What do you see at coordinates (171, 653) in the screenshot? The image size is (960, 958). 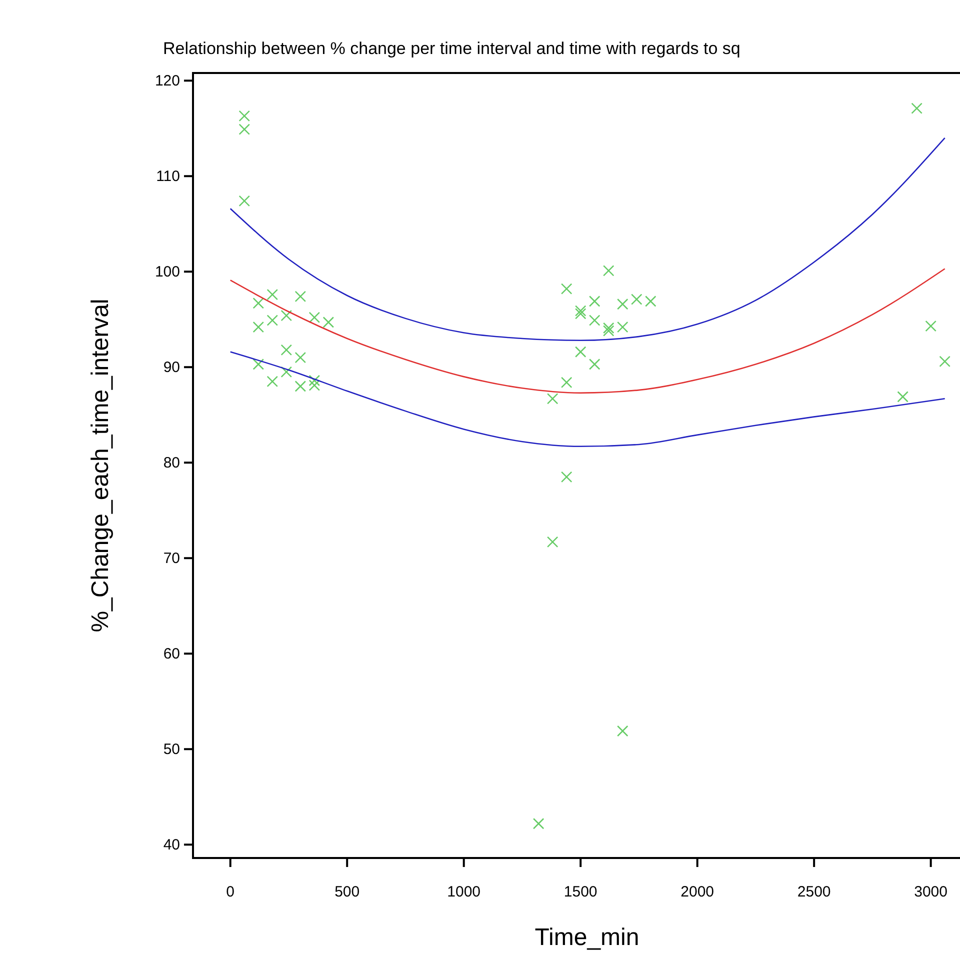 I see `y-tick-label: 60` at bounding box center [171, 653].